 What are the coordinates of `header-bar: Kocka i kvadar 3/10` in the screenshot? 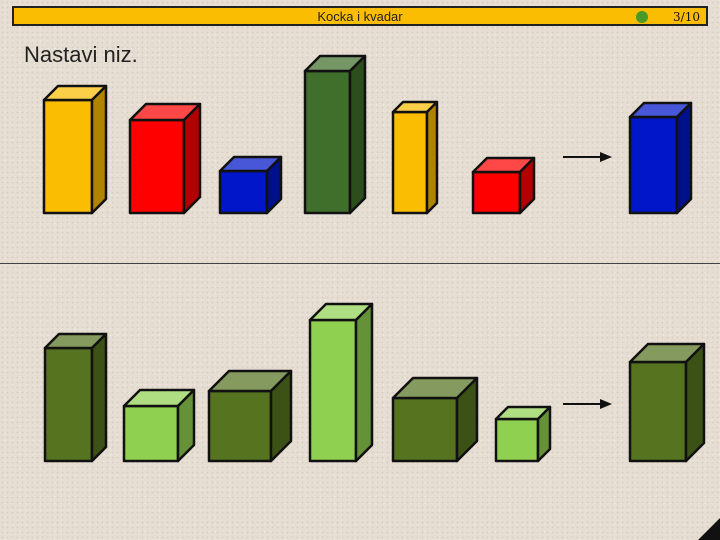 It's located at (360, 16).